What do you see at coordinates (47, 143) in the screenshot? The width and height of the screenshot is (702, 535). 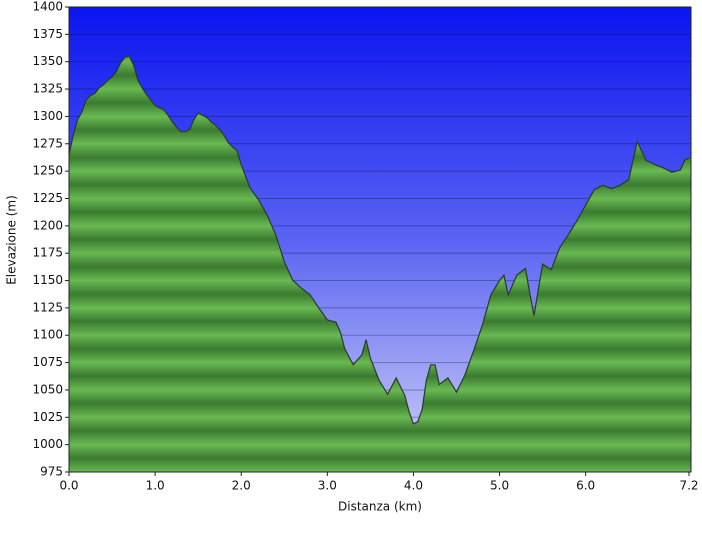 I see `y-tick-label: 1275` at bounding box center [47, 143].